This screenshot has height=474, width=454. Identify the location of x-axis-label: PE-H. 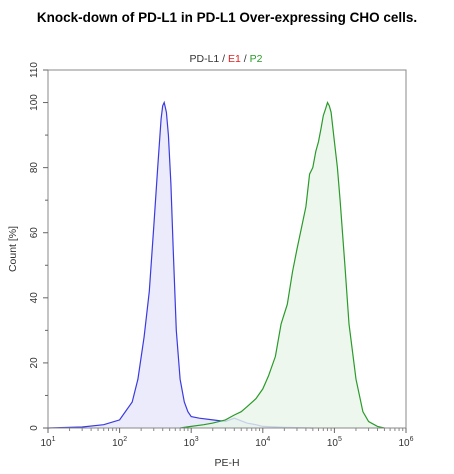
(226, 463).